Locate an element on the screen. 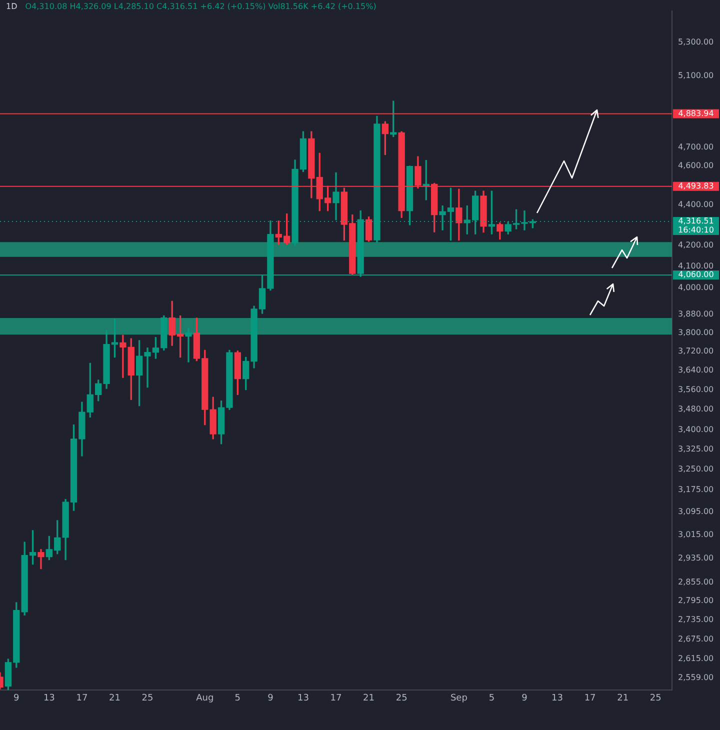 This screenshot has height=730, width=720. y-tick-label: 4,100.00 is located at coordinates (696, 266).